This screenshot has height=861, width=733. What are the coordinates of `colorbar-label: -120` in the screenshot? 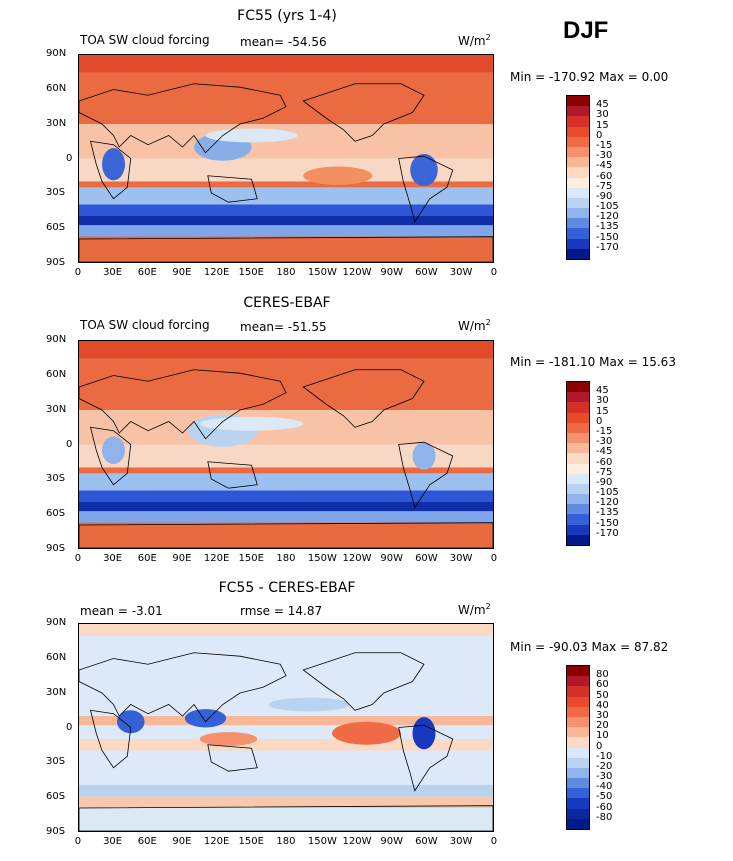 It's located at (607, 503).